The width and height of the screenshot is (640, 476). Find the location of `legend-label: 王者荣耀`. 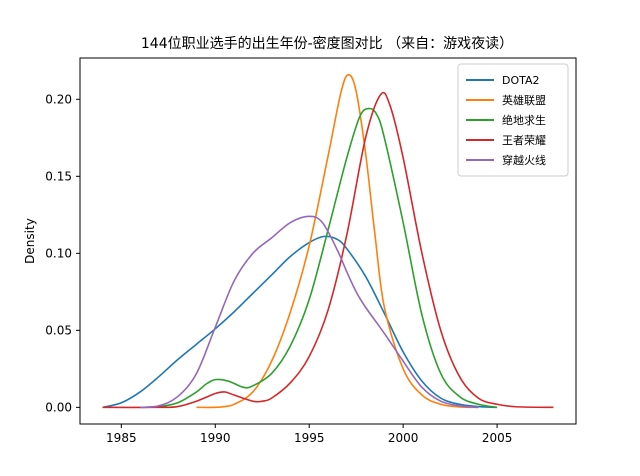

legend-label: 王者荣耀 is located at coordinates (524, 140).